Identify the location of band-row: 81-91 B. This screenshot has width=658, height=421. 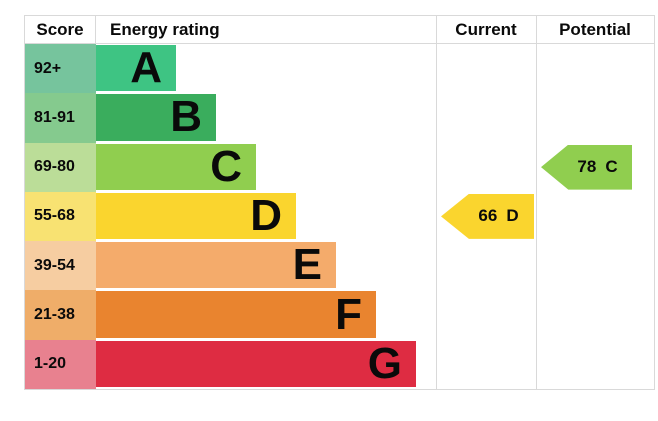
(339, 117).